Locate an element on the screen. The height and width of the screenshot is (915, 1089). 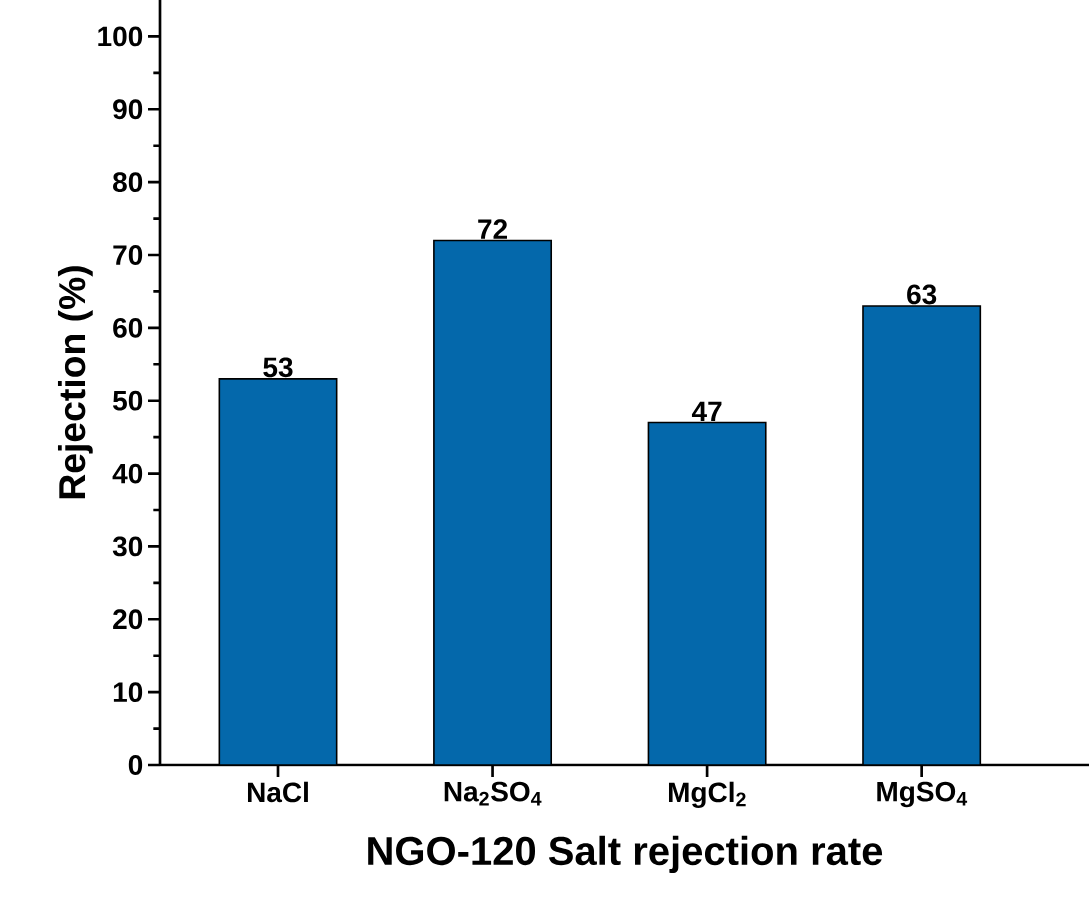
y-tick-label: 60 is located at coordinates (128, 327).